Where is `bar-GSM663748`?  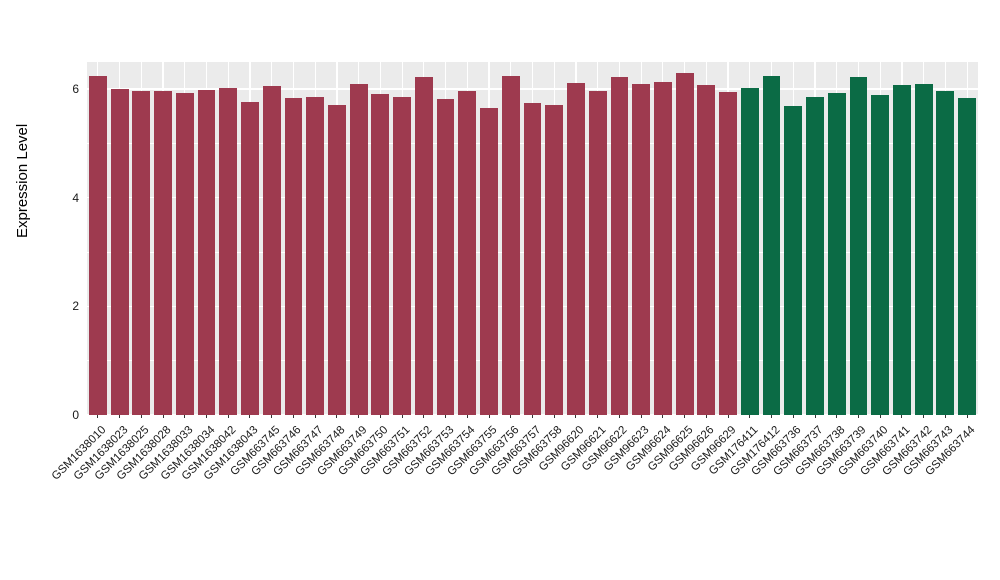 bar-GSM663748 is located at coordinates (337, 259).